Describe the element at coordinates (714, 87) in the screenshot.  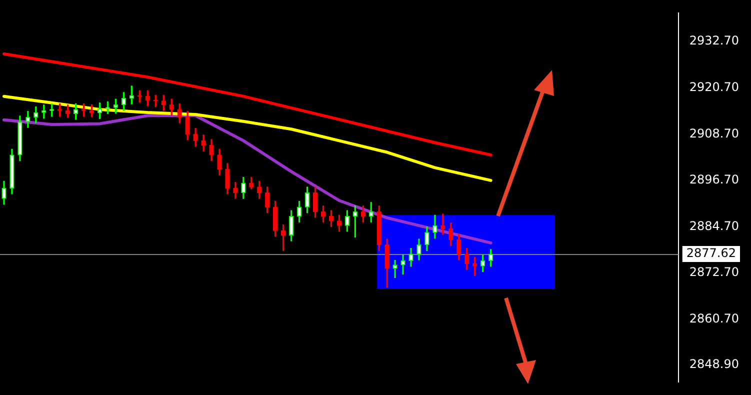
I see `y-tick-label: 2920.70` at that location.